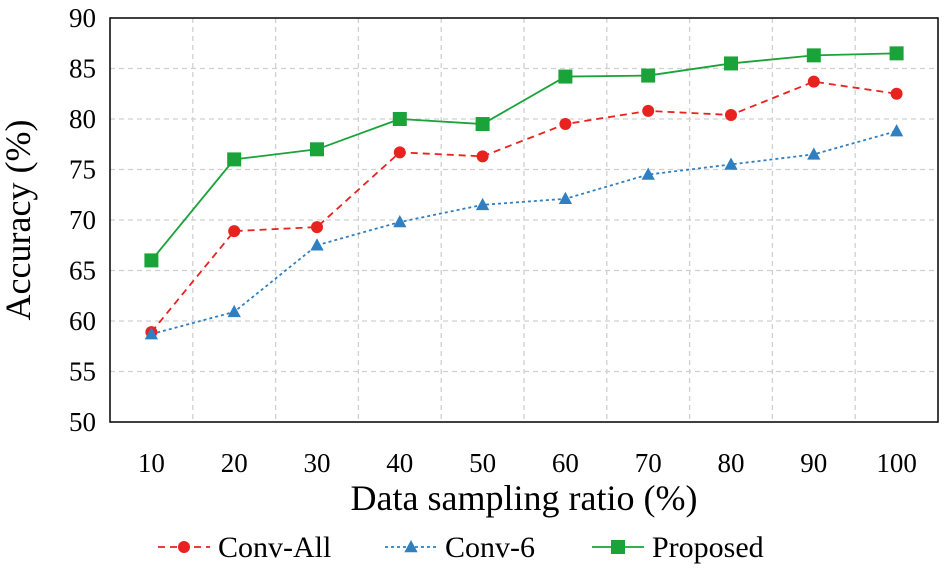  I want to click on legend-label-conv-6: Conv-6, so click(490, 547).